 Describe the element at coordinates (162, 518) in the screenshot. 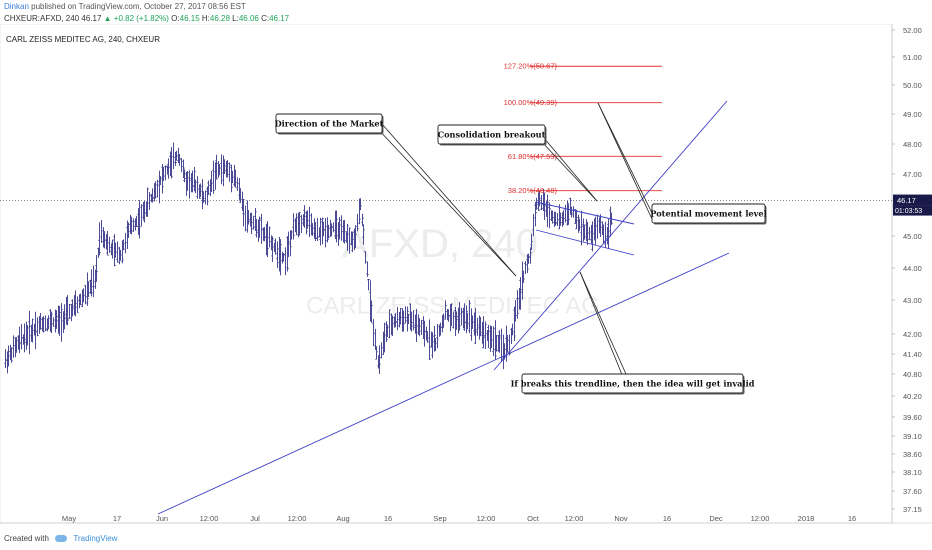

I see `x-tick-label: Jun` at that location.